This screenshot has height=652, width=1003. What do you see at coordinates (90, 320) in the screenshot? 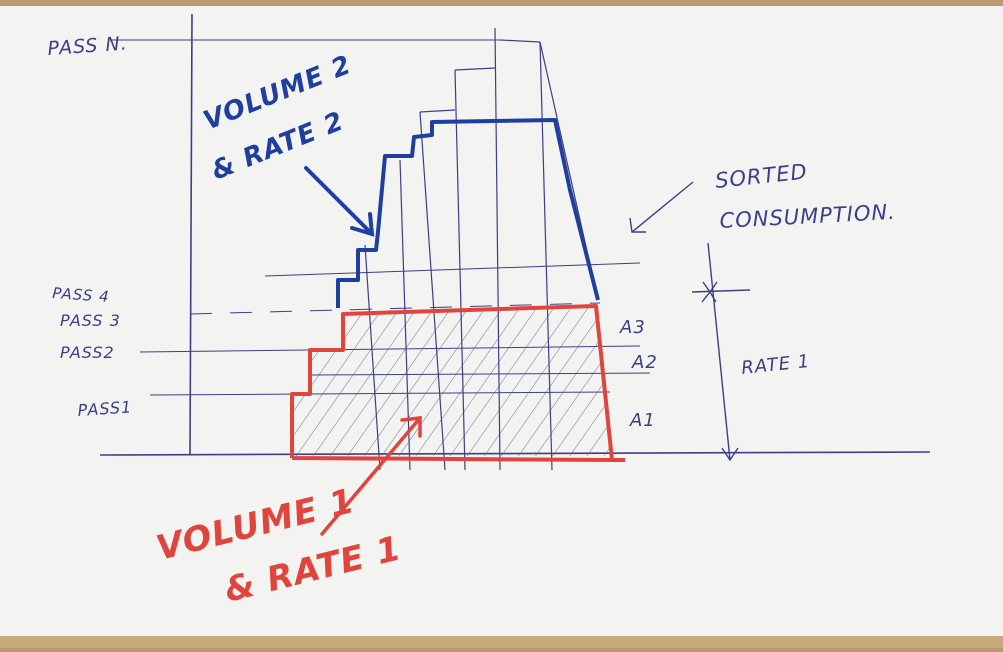
I see `pass-3-label: PASS 3` at bounding box center [90, 320].